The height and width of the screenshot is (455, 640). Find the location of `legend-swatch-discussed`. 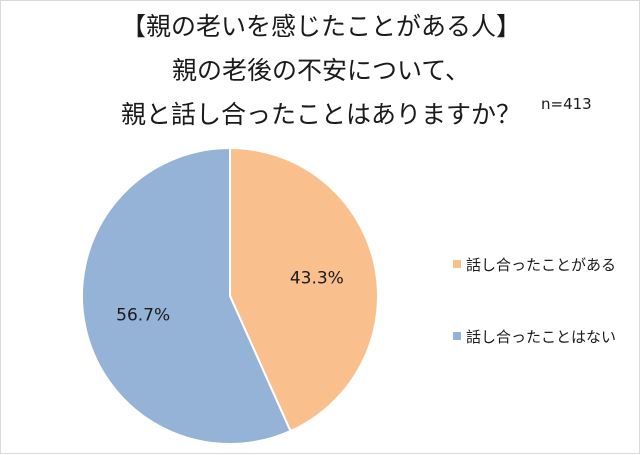

legend-swatch-discussed is located at coordinates (457, 264).